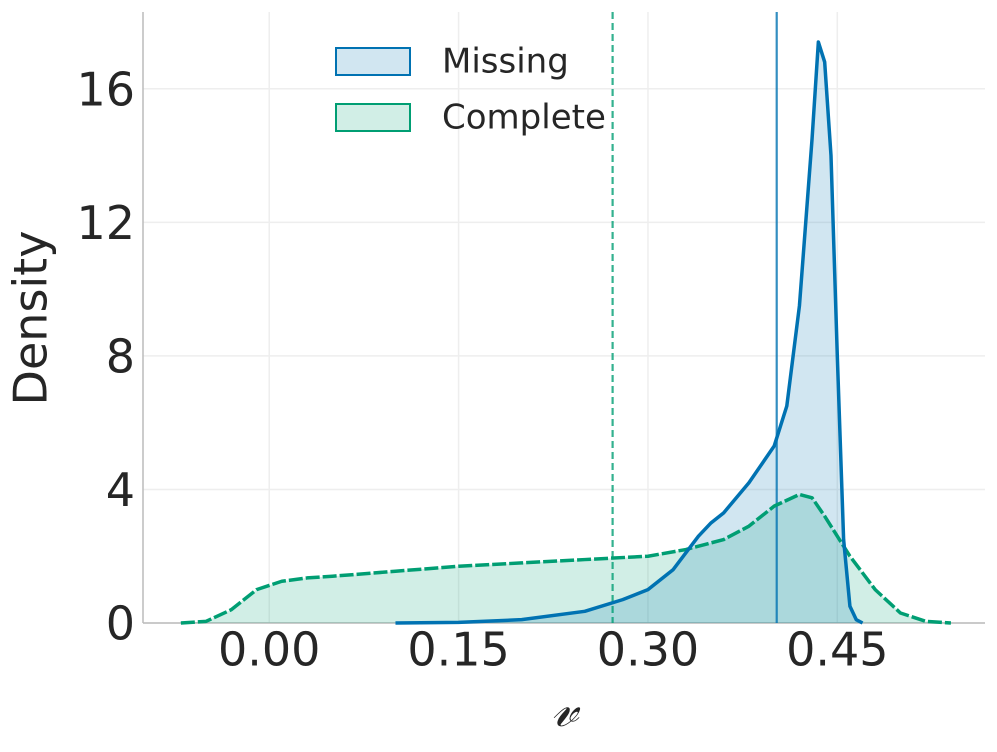 This screenshot has width=997, height=752. What do you see at coordinates (505, 62) in the screenshot?
I see `legend-label: Missing` at bounding box center [505, 62].